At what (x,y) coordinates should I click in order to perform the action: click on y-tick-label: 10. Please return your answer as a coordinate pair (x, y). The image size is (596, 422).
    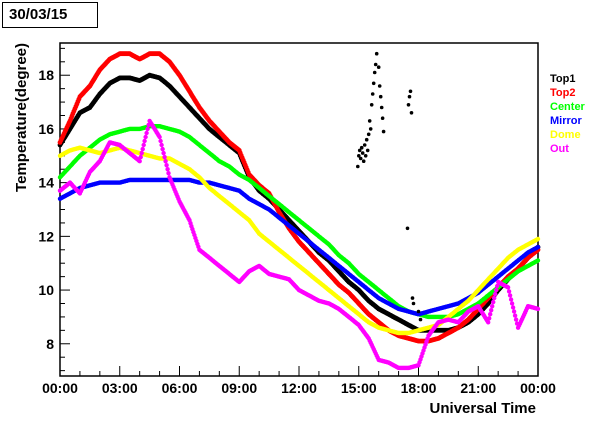
    Looking at the image, I should click on (46, 290).